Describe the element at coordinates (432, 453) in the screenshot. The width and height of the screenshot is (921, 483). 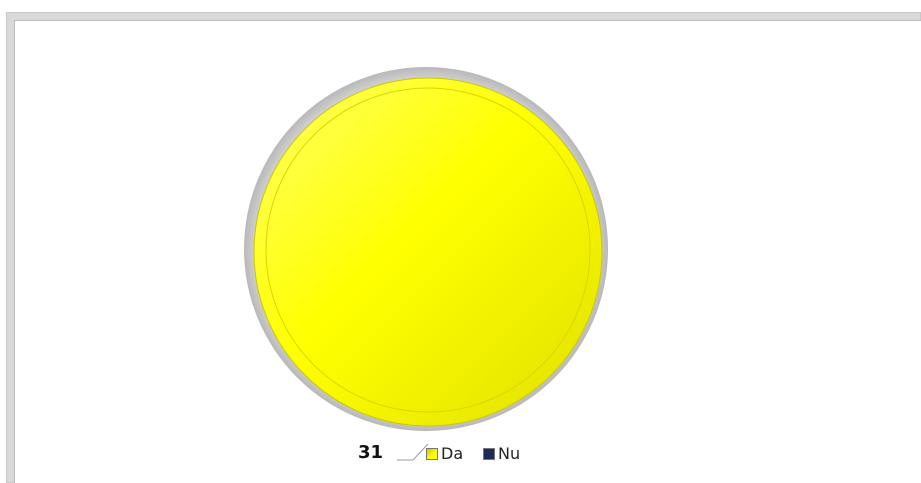
I see `legend-swatch-da` at that location.